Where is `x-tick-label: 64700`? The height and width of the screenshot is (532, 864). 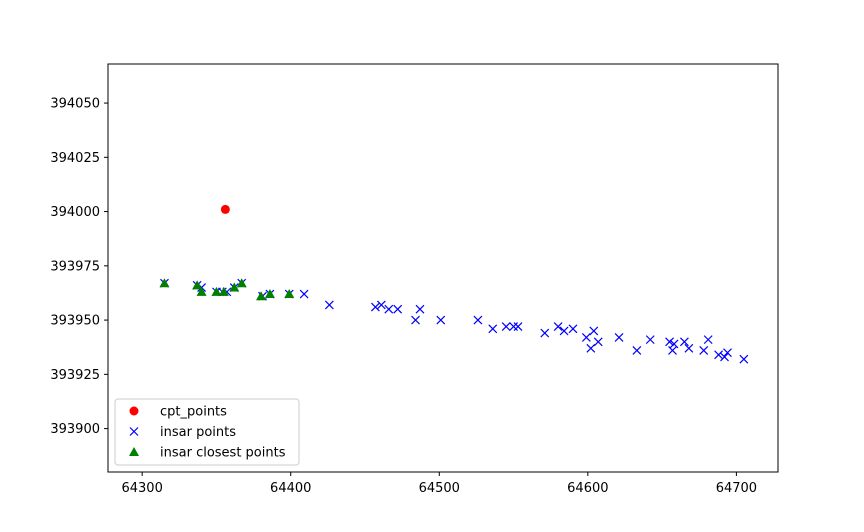 x-tick-label: 64700 is located at coordinates (736, 488).